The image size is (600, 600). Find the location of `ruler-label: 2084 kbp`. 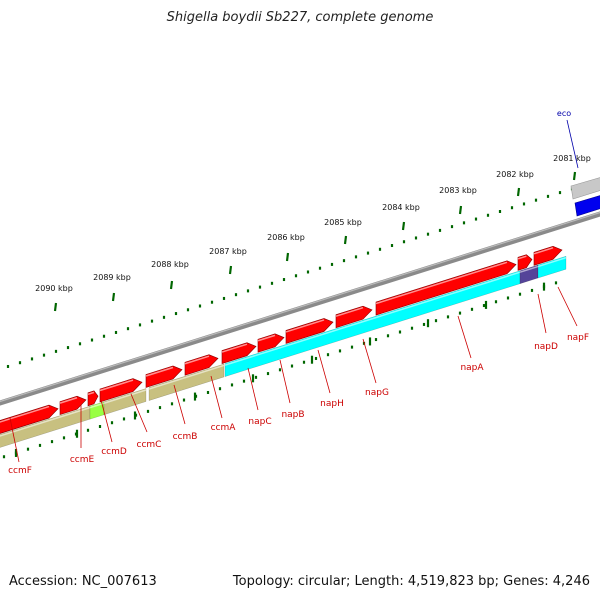

ruler-label: 2084 kbp is located at coordinates (401, 207).